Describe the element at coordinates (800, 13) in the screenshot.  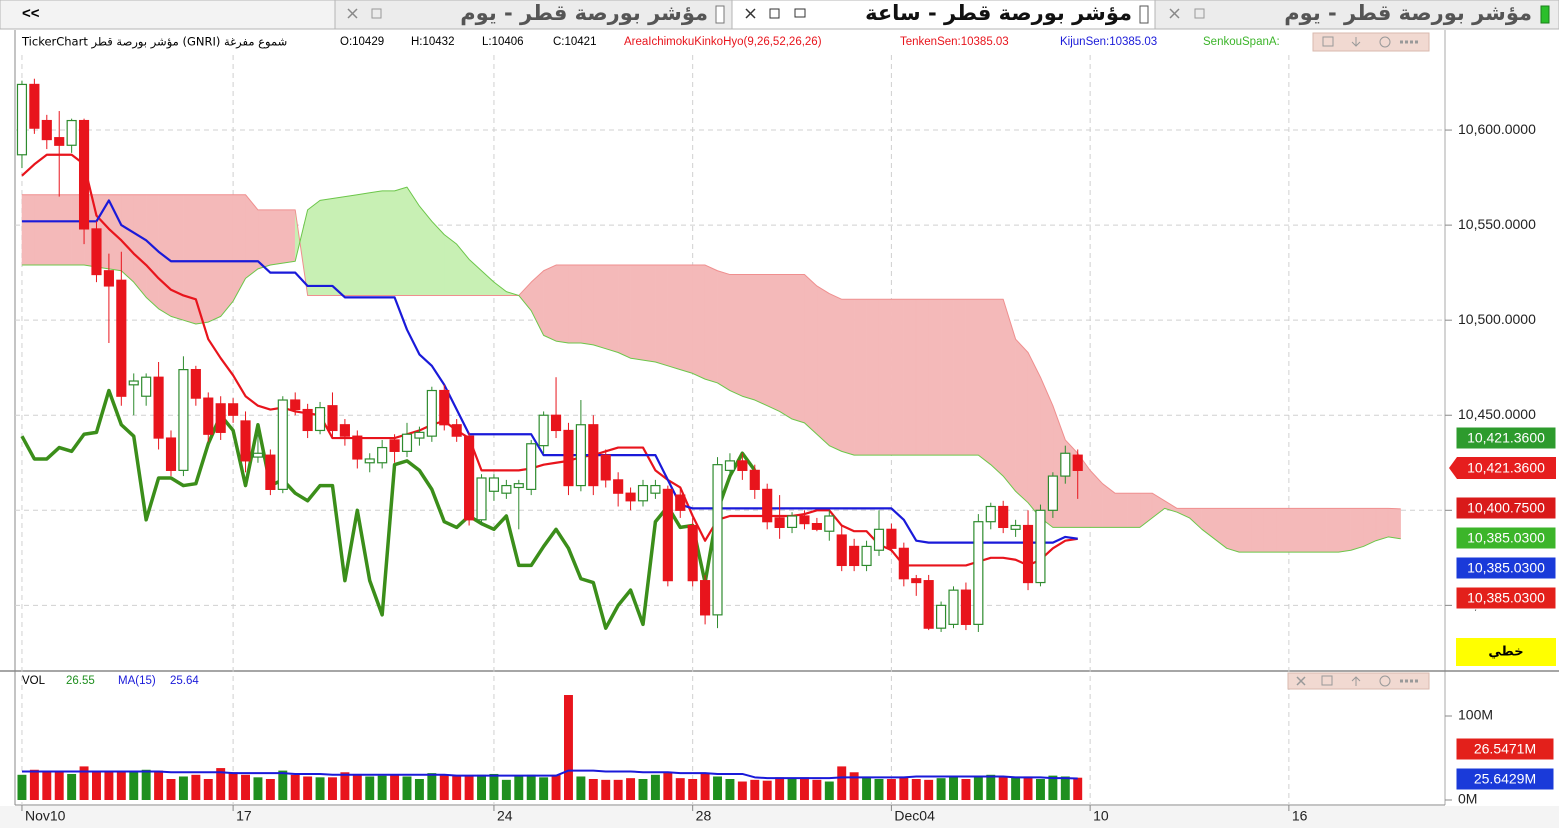
I see `detach-icon` at that location.